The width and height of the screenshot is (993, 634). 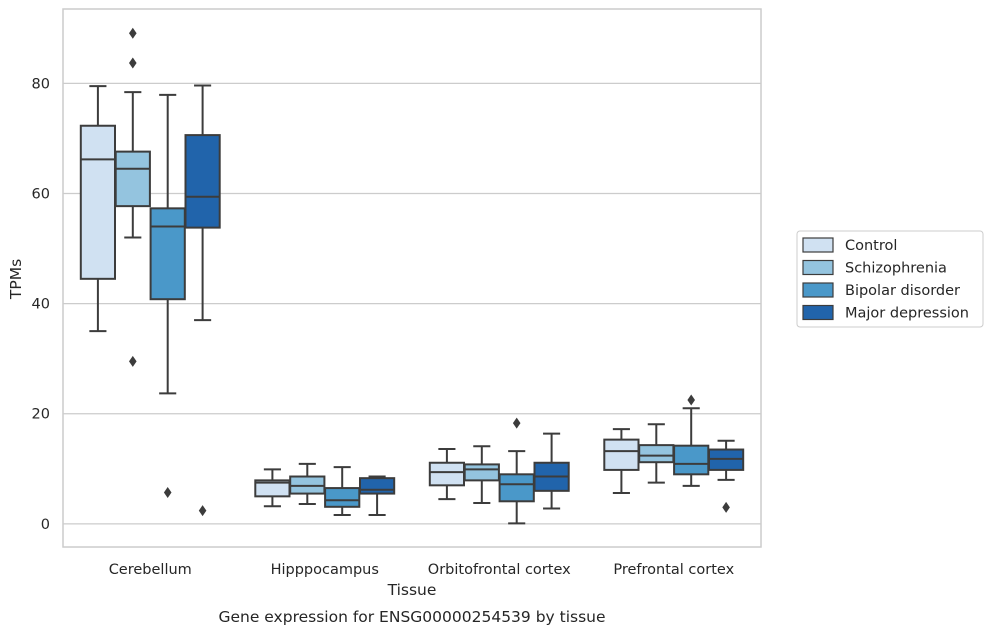 I want to click on y-tick-label: 0, so click(x=45, y=525).